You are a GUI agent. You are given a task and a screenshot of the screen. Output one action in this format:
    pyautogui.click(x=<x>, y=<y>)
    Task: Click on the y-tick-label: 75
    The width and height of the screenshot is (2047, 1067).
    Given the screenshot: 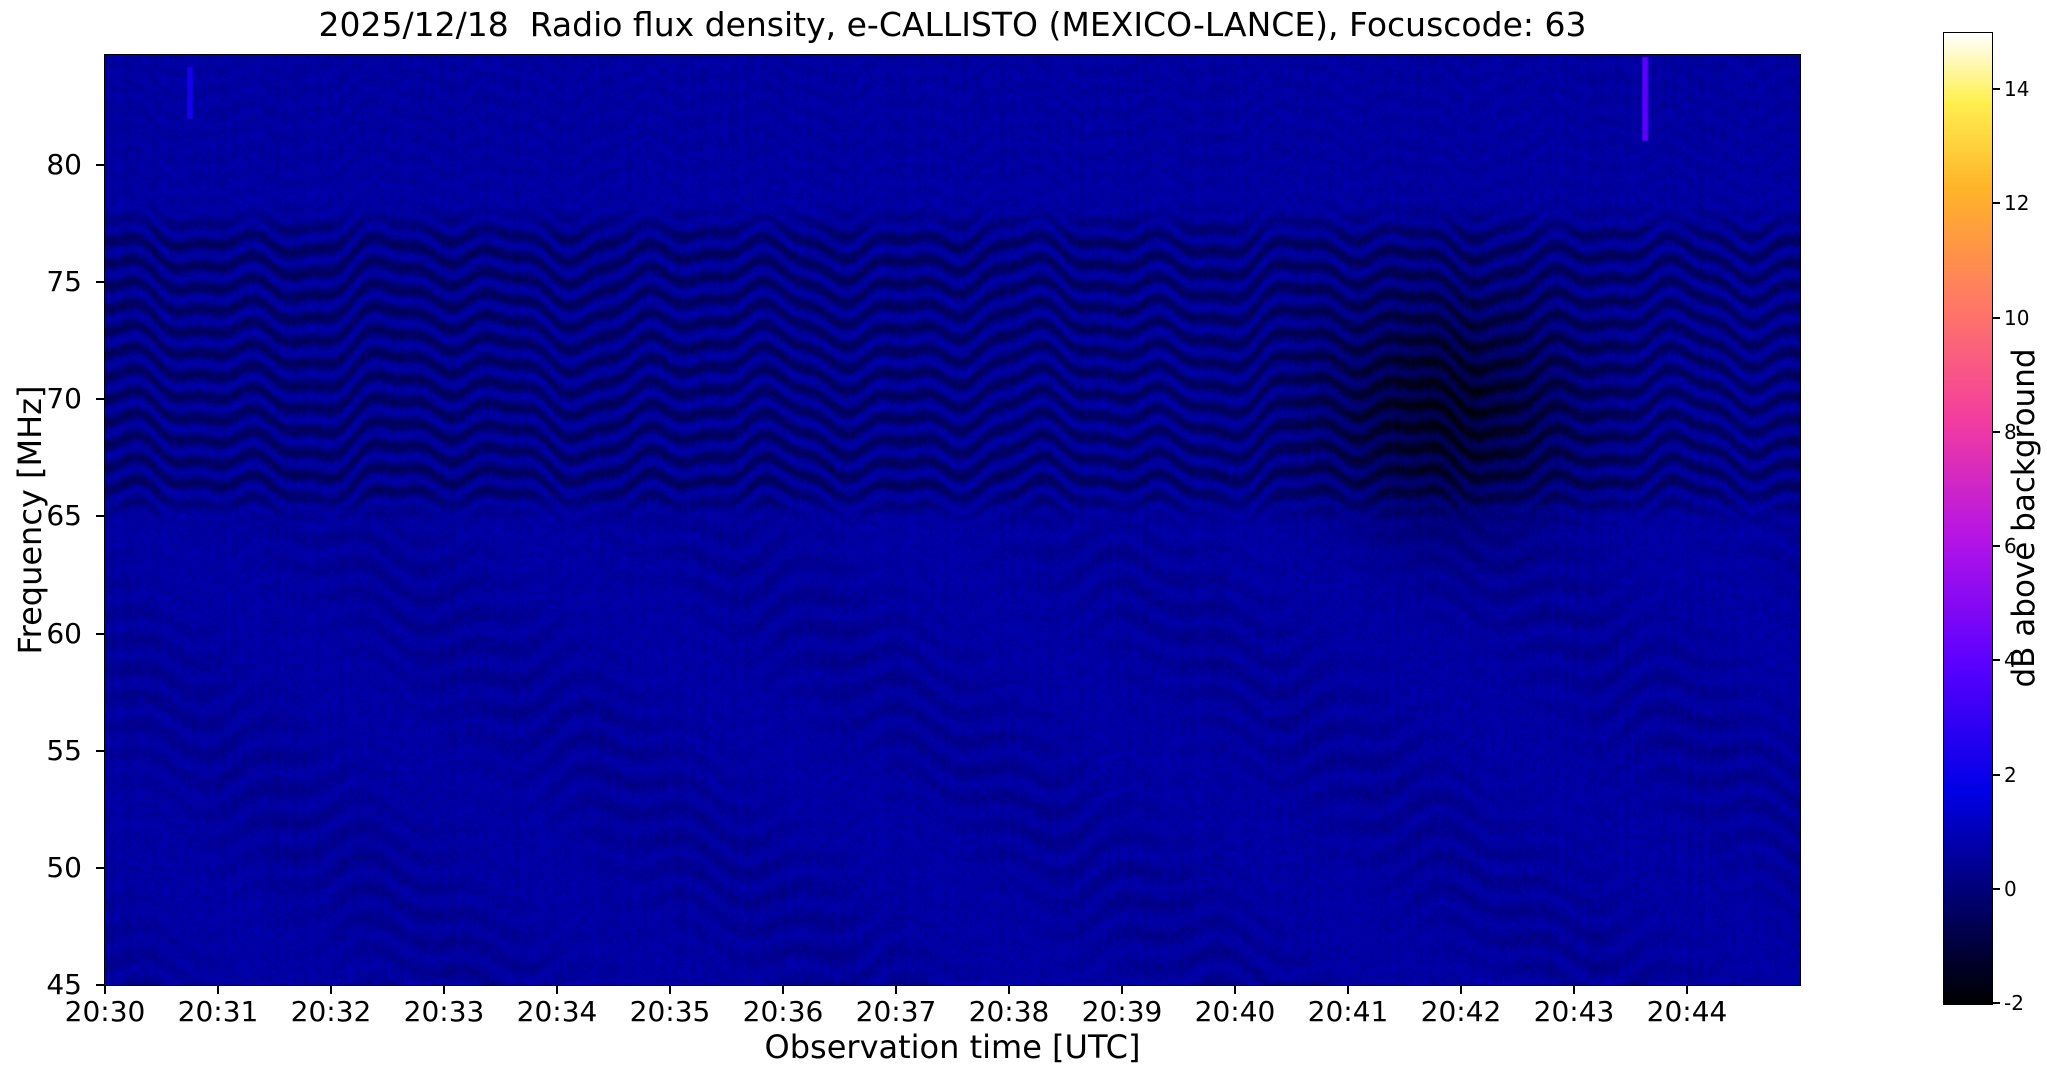 What is the action you would take?
    pyautogui.click(x=64, y=282)
    